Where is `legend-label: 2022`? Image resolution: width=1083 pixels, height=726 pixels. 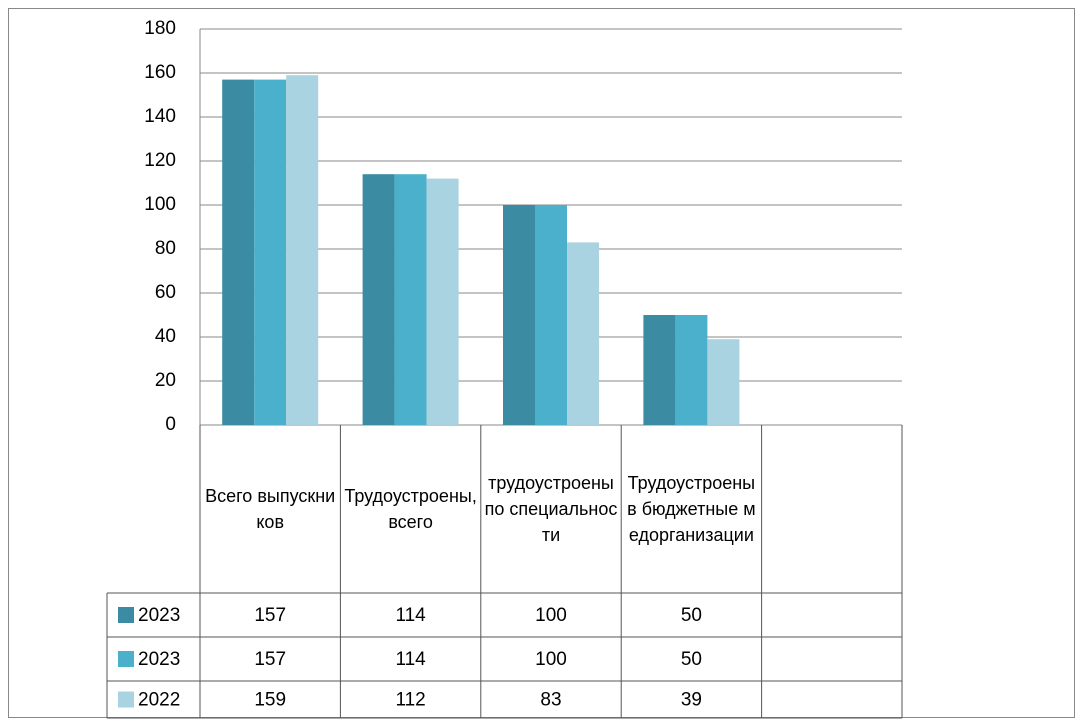
legend-label: 2022 is located at coordinates (159, 700).